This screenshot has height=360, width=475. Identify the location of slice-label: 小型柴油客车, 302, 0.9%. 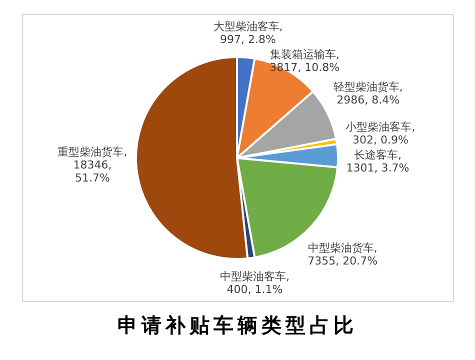
(381, 133).